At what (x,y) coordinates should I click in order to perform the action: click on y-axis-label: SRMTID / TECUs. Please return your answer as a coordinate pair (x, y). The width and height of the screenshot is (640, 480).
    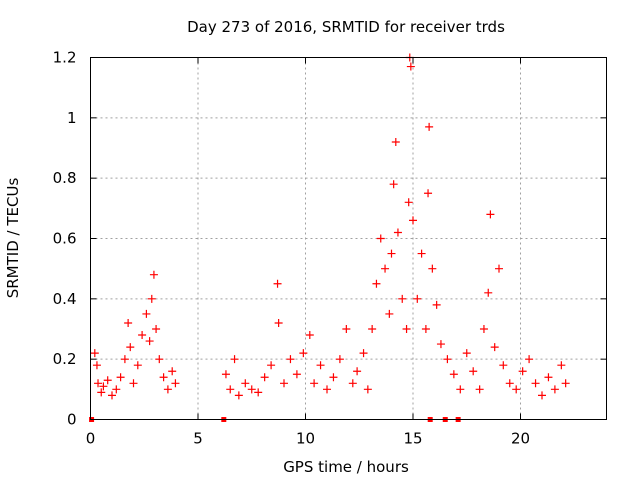
    Looking at the image, I should click on (13, 238).